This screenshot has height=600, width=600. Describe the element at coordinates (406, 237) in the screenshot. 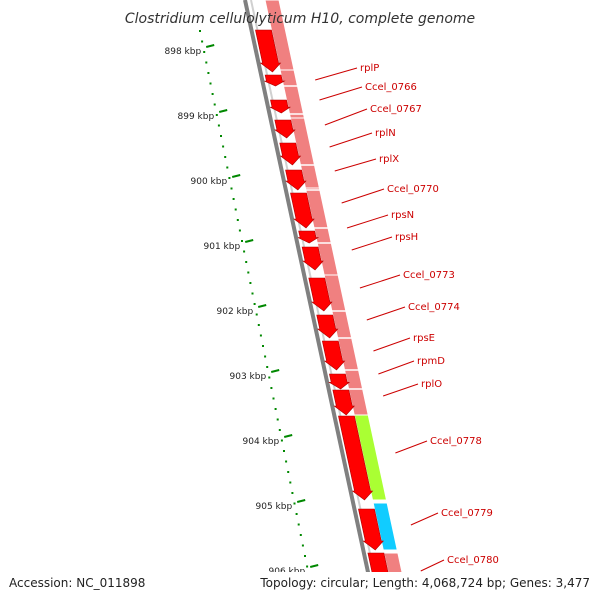

I see `gene-label: rpsH` at that location.